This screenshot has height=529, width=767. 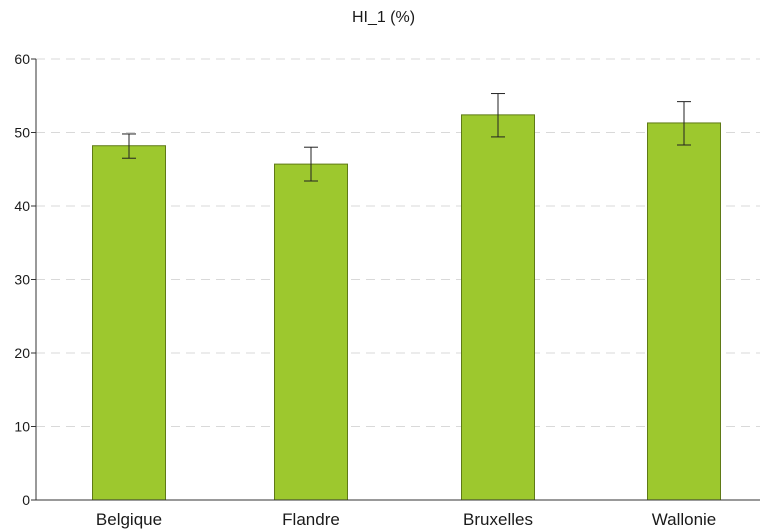 What do you see at coordinates (22, 427) in the screenshot?
I see `y-tick-label: 10` at bounding box center [22, 427].